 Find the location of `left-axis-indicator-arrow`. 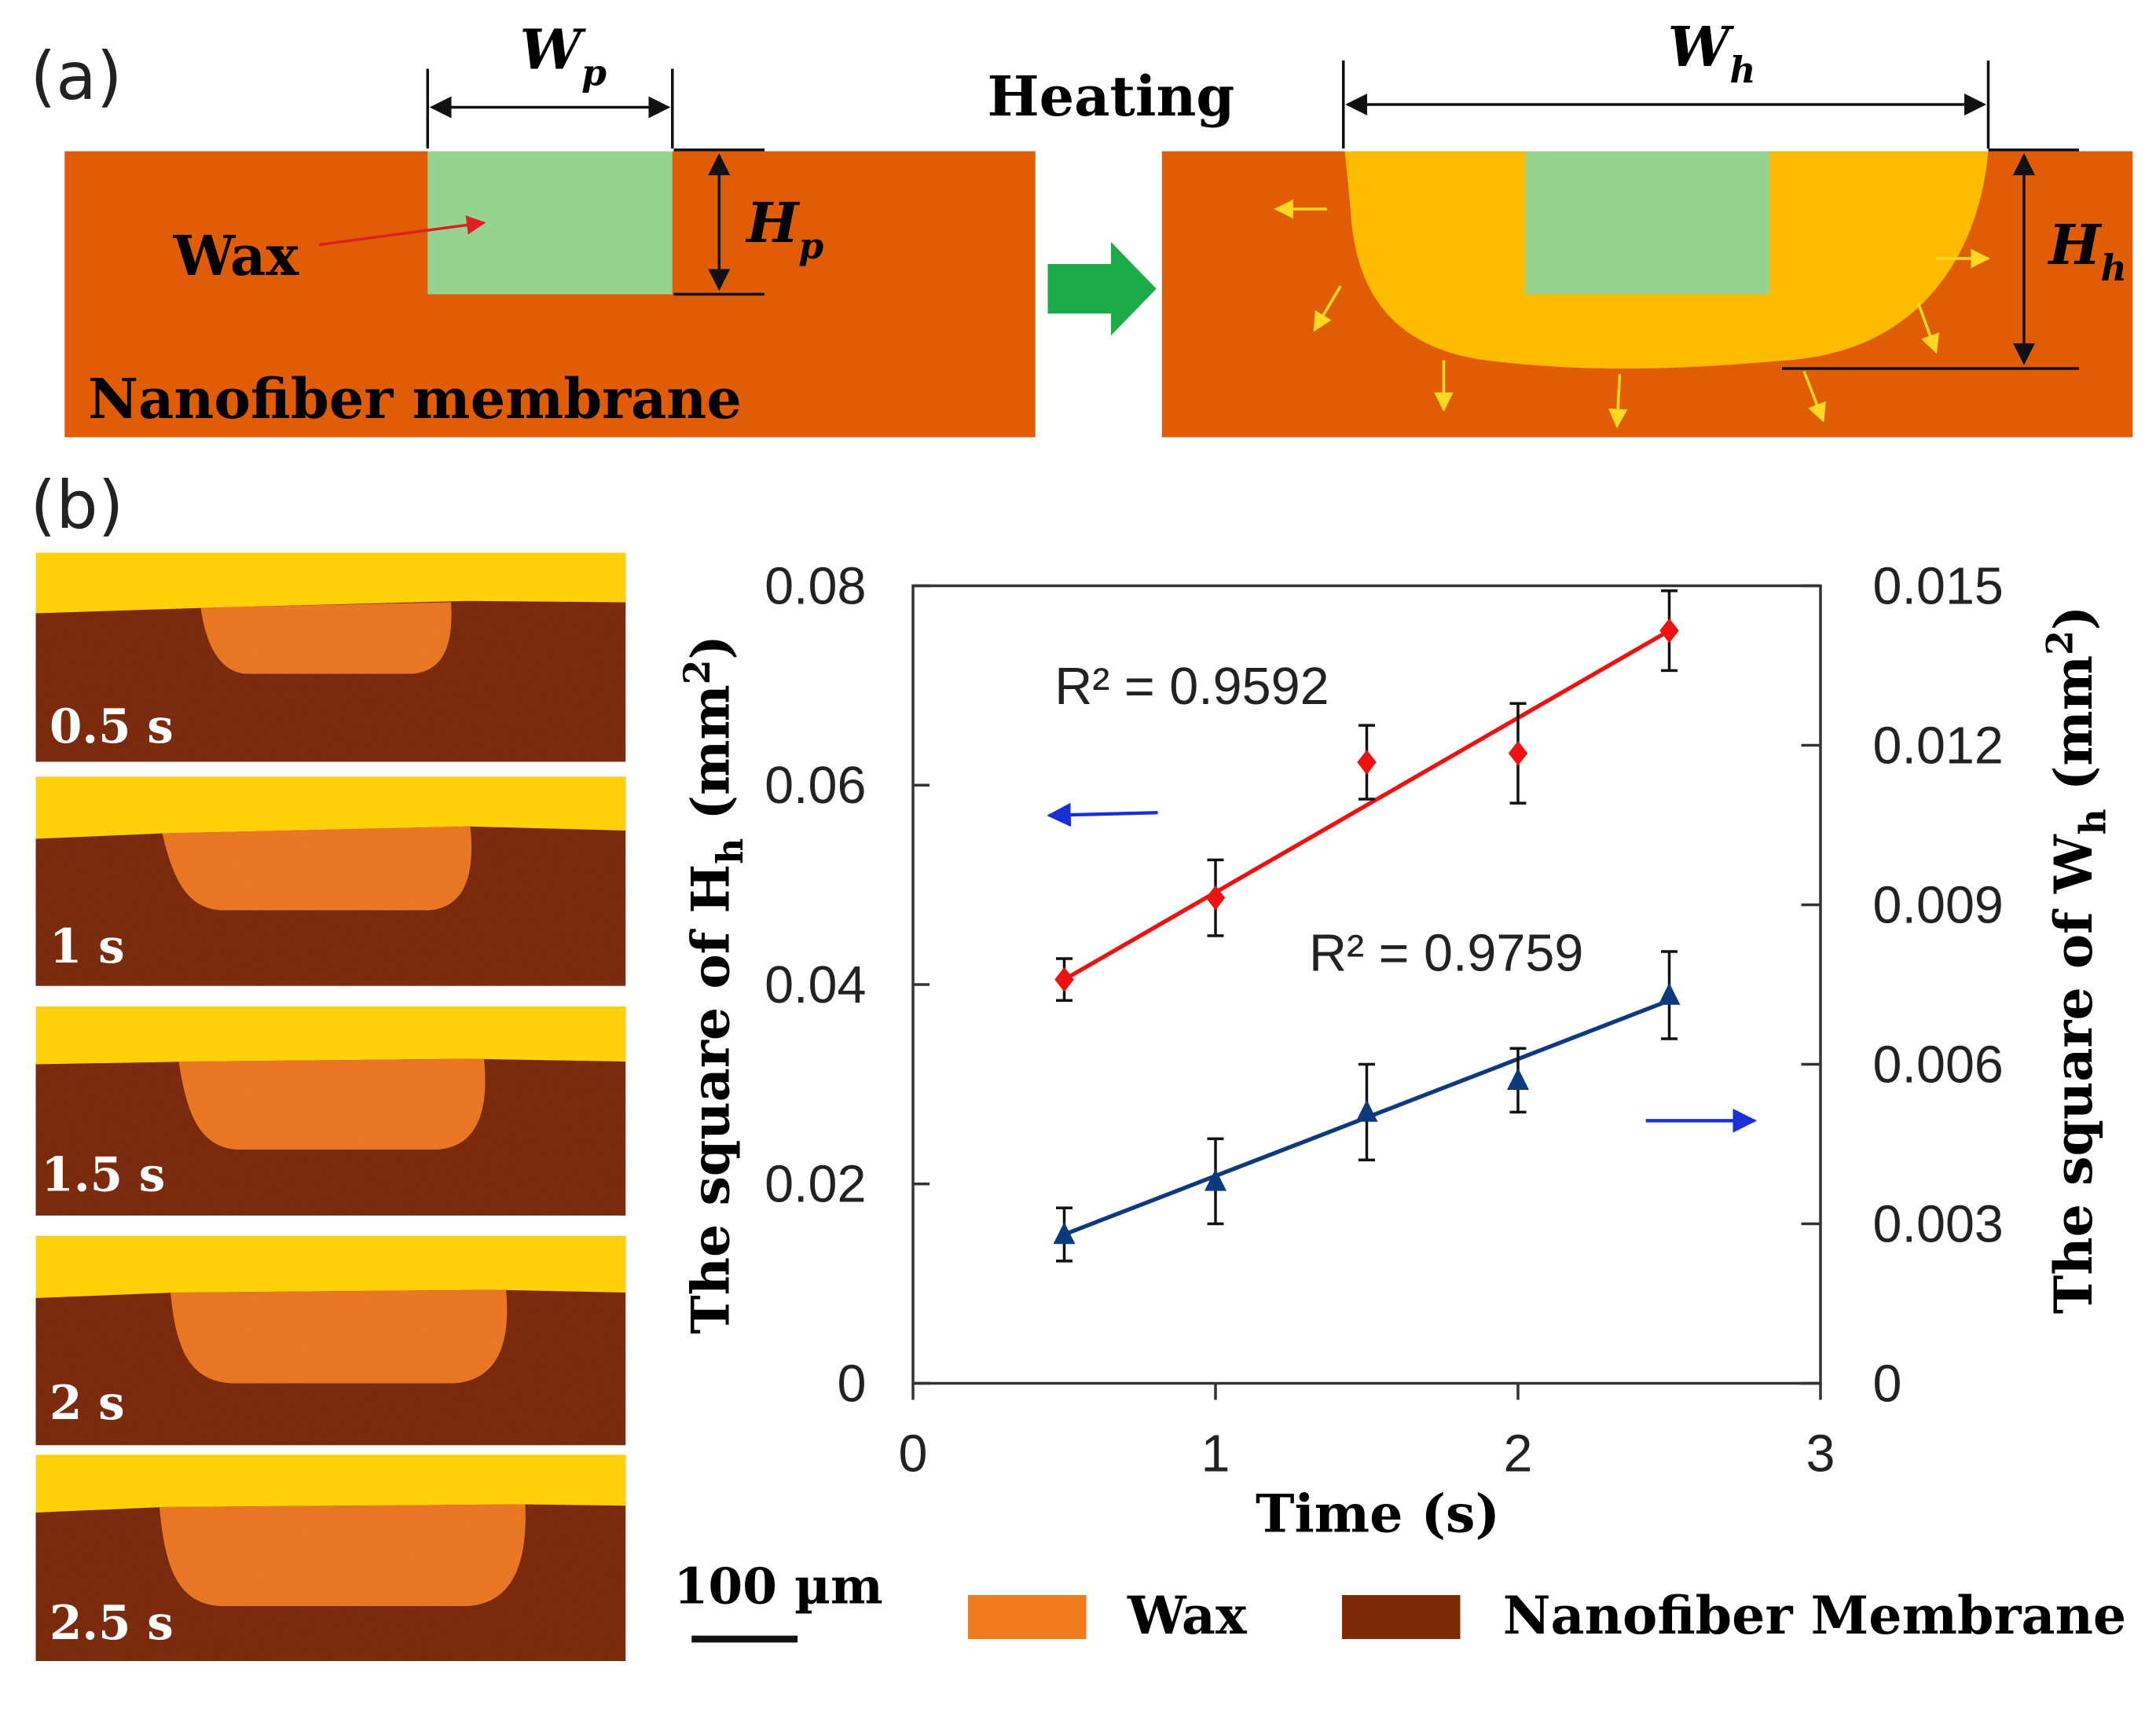

left-axis-indicator-arrow is located at coordinates (1102, 814).